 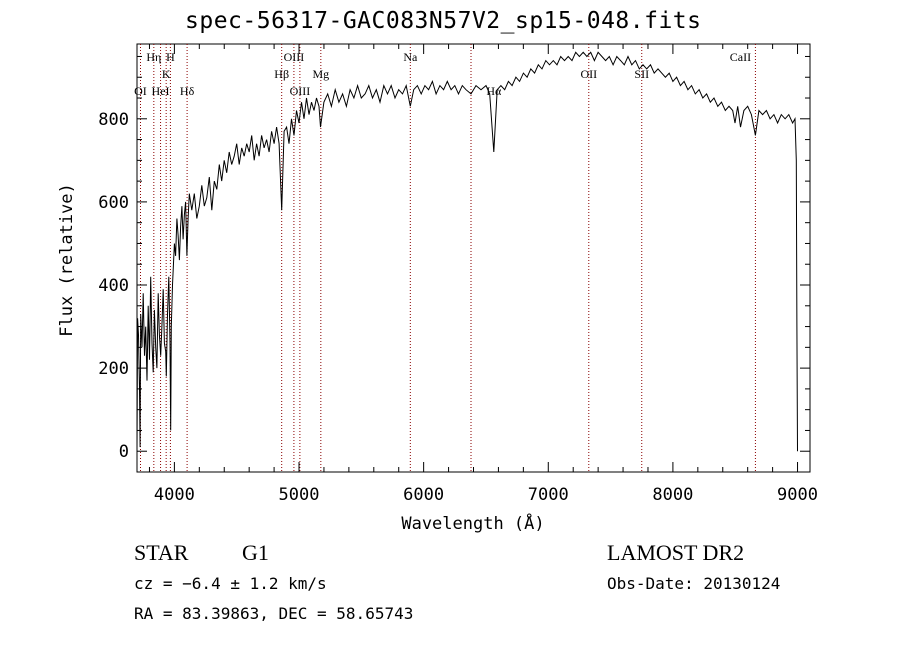 I want to click on x-tick-label: 4000, so click(x=174, y=495).